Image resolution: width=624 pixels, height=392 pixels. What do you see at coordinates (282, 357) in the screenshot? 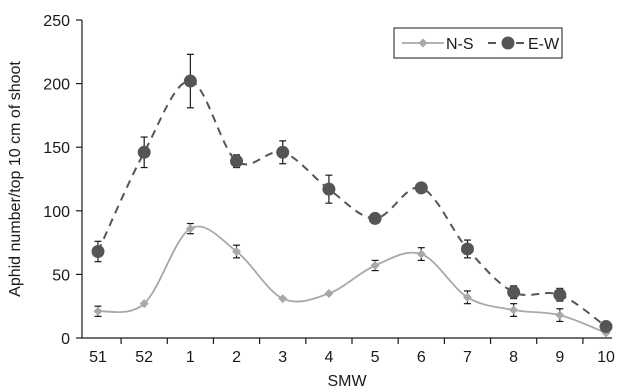
I see `x-tick-label: 3` at bounding box center [282, 357].